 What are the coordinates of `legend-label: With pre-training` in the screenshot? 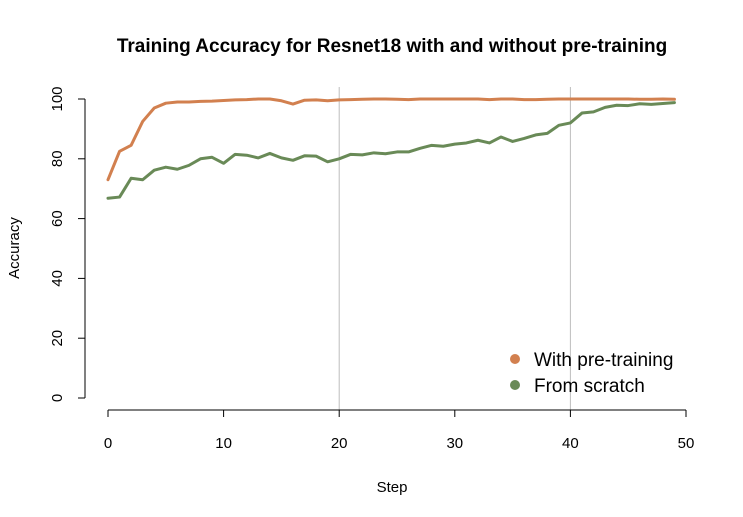 It's located at (603, 360).